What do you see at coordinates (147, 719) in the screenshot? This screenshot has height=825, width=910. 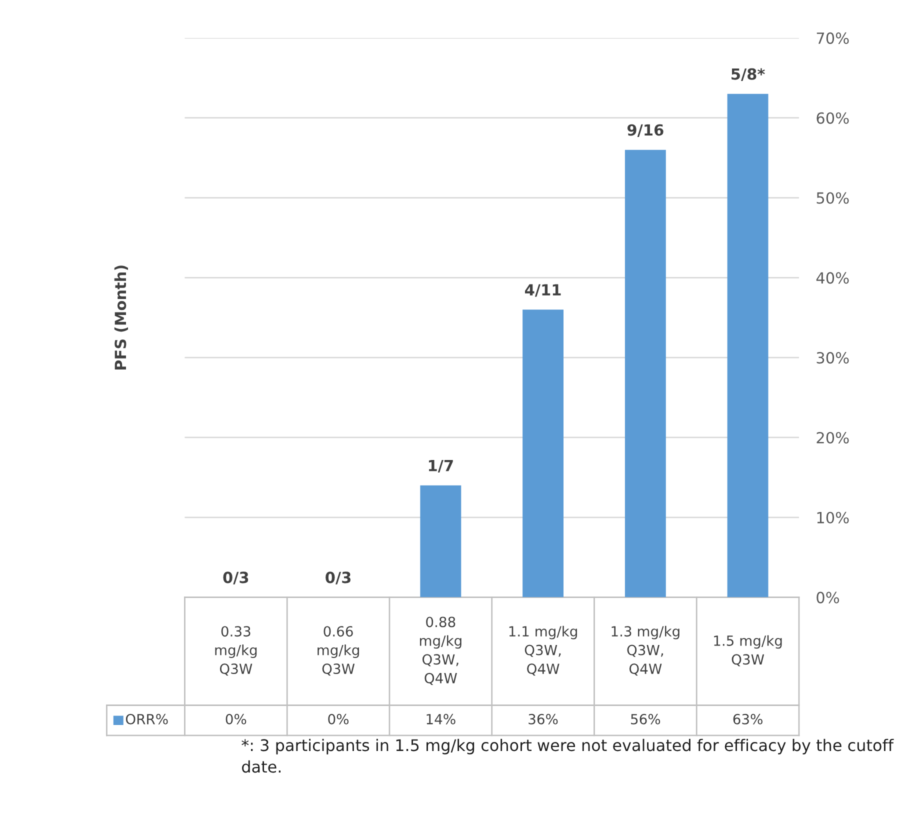 I see `legend-label: ORR%` at bounding box center [147, 719].